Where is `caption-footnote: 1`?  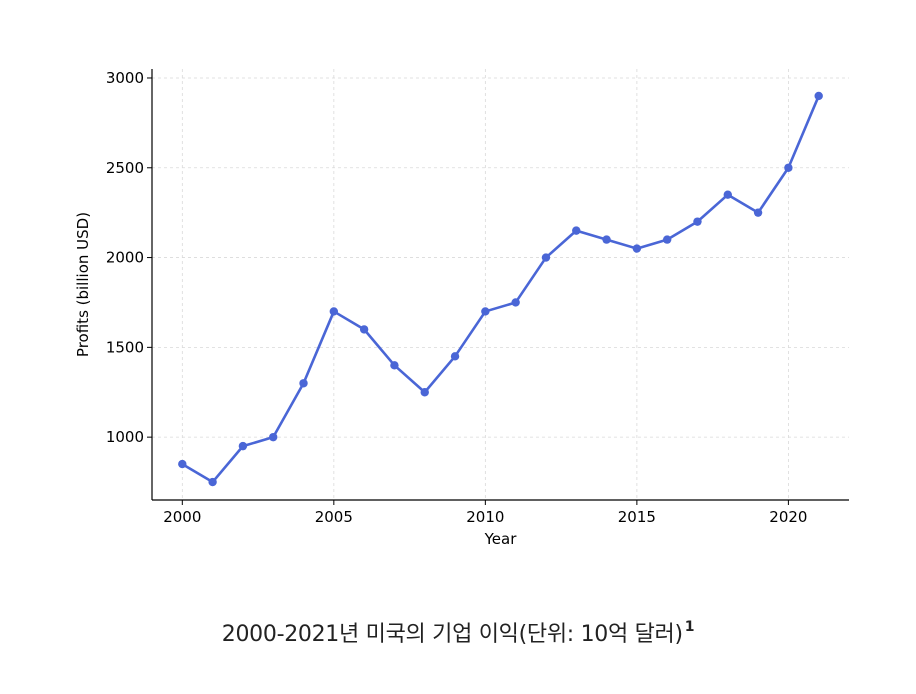
caption-footnote: 1 is located at coordinates (689, 627).